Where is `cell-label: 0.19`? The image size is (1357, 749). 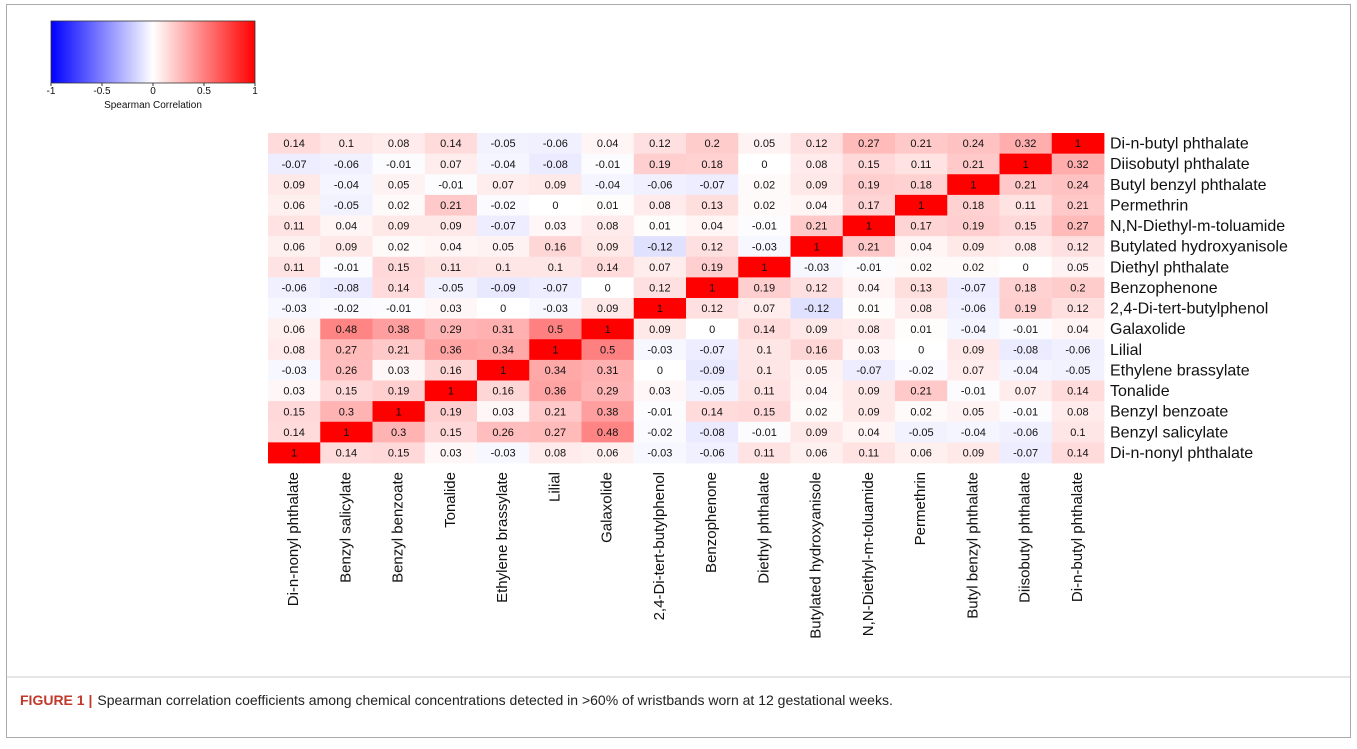 cell-label: 0.19 is located at coordinates (711, 268).